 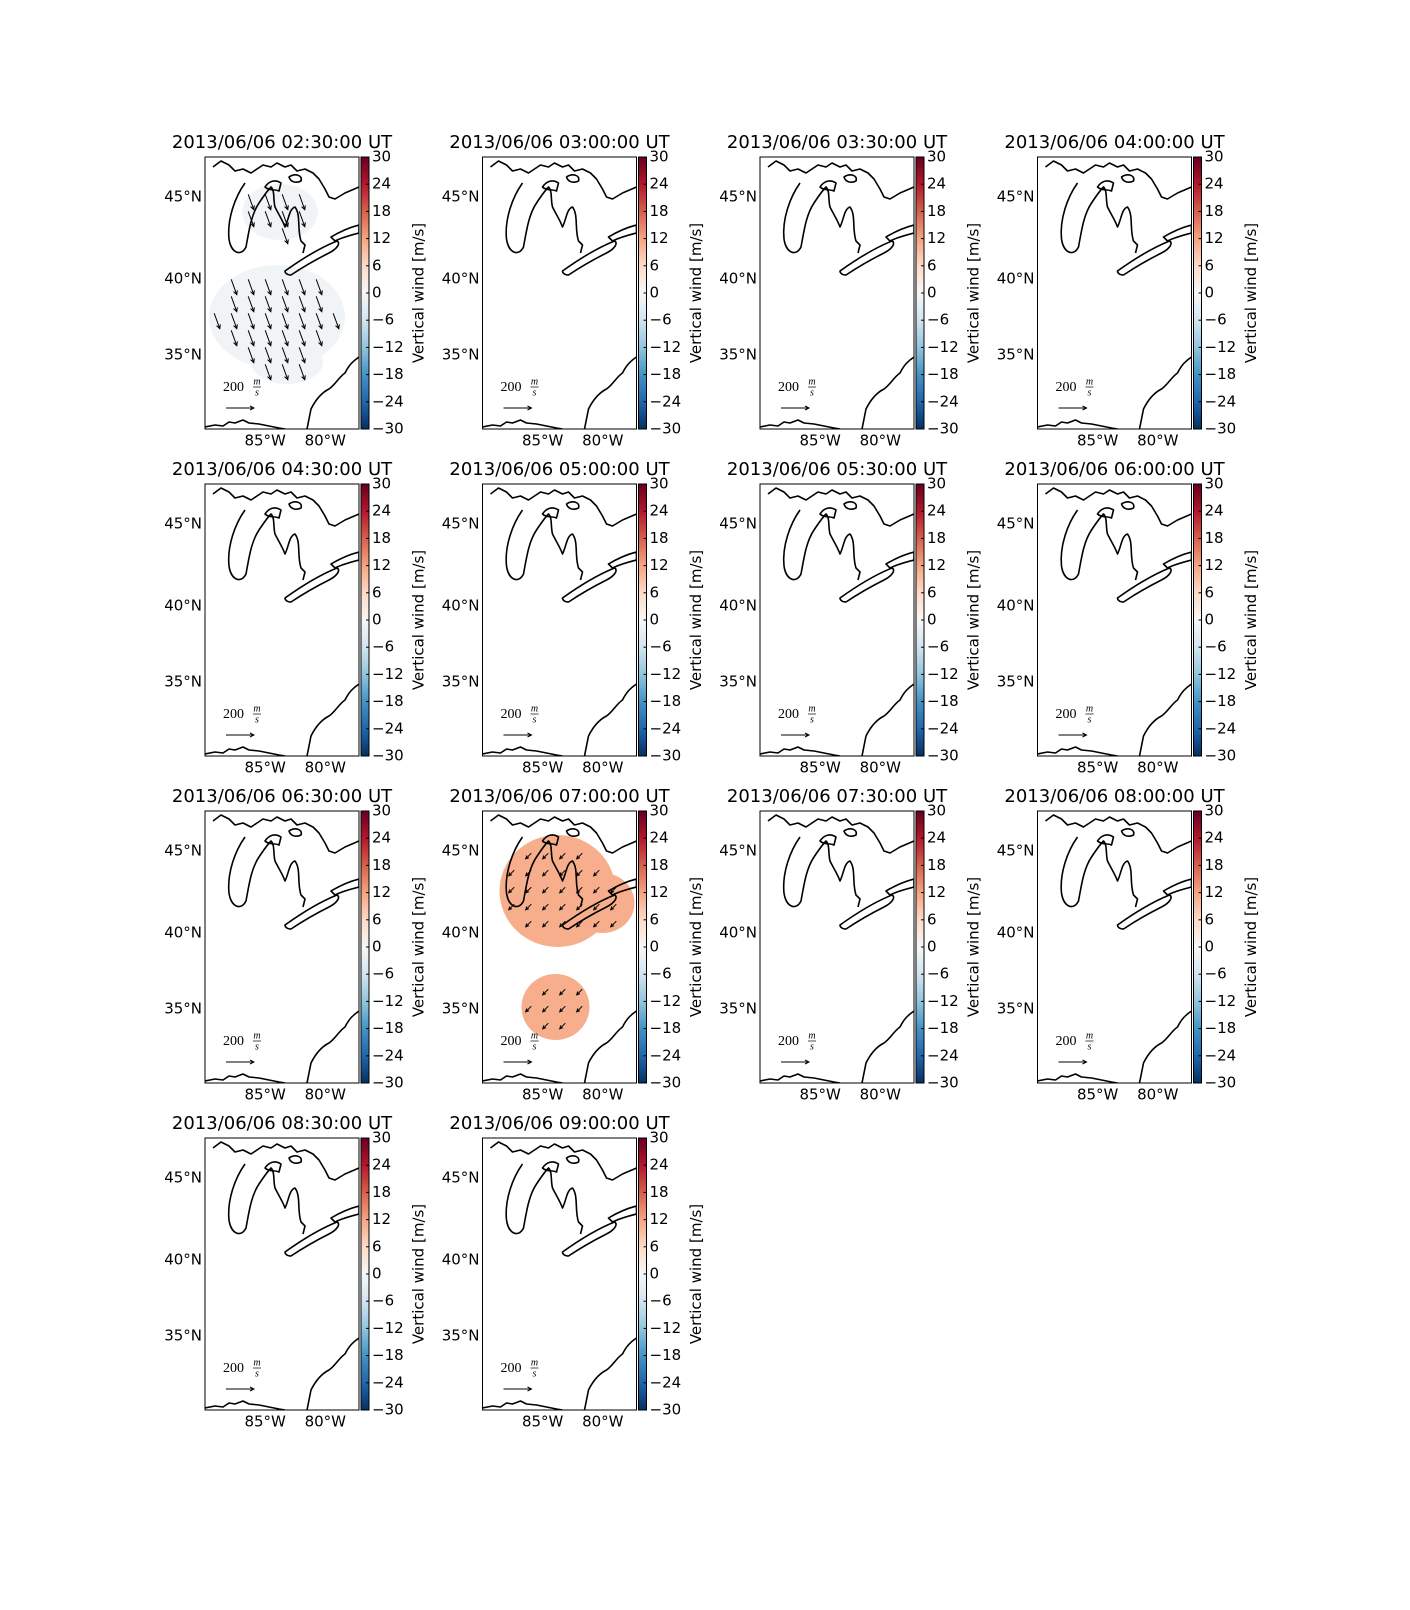 What do you see at coordinates (559, 1123) in the screenshot?
I see `panel-title: 2013/06/06 09:00:00 UT` at bounding box center [559, 1123].